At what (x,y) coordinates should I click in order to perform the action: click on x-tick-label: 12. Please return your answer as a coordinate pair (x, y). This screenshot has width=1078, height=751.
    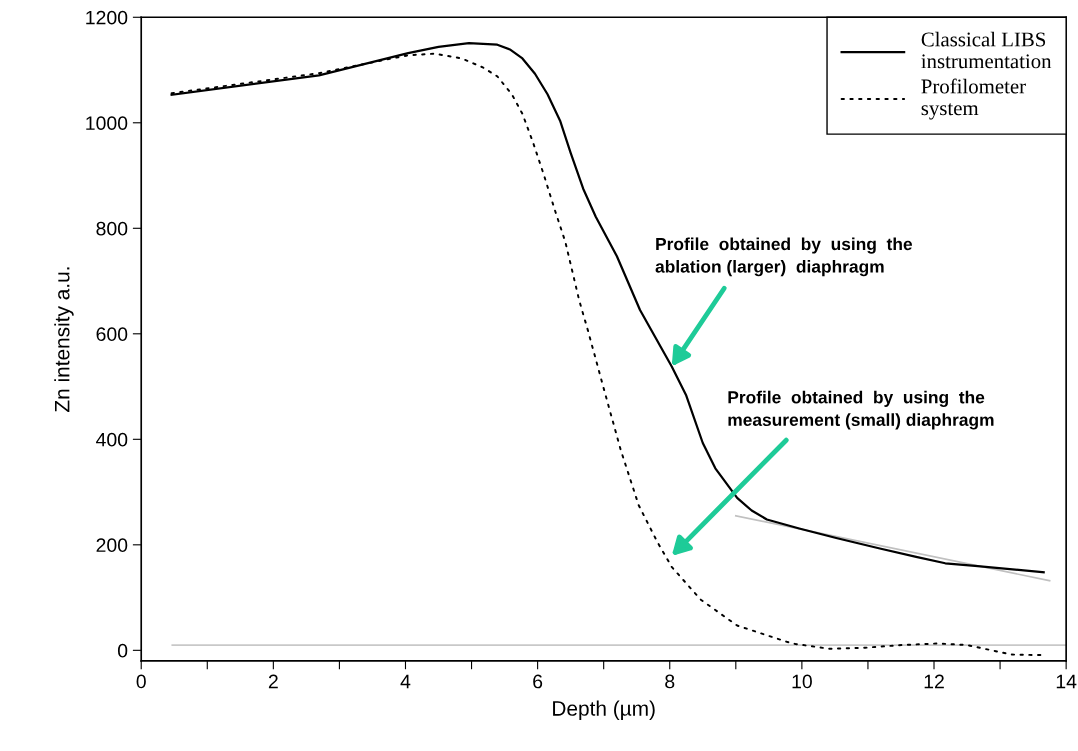
    Looking at the image, I should click on (934, 681).